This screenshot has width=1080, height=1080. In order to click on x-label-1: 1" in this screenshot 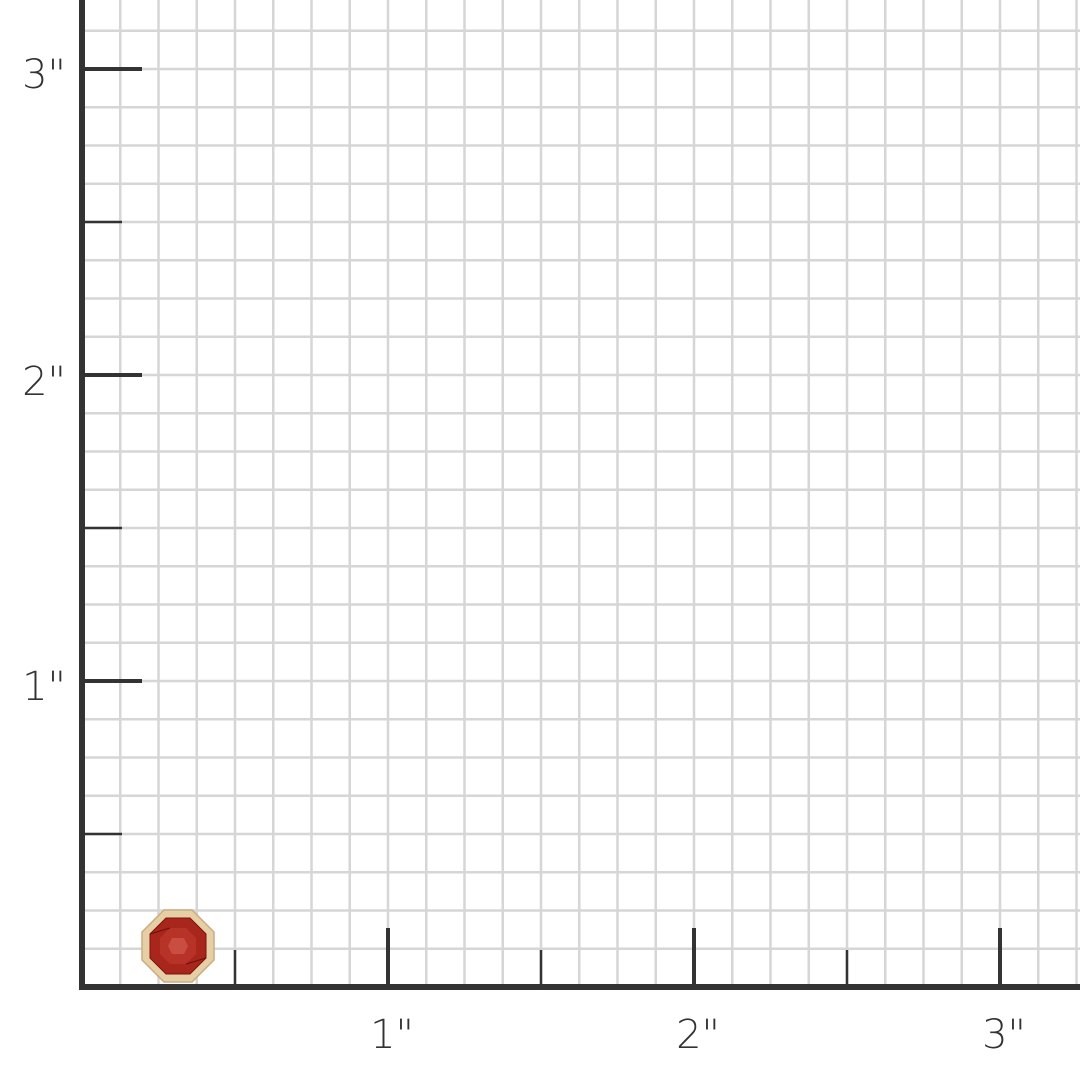, I will do `click(392, 1035)`.